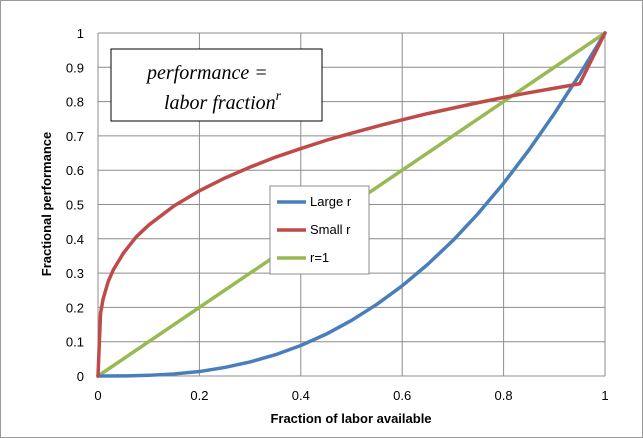 This screenshot has width=643, height=438. I want to click on y-tick-label: 0.5, so click(75, 205).